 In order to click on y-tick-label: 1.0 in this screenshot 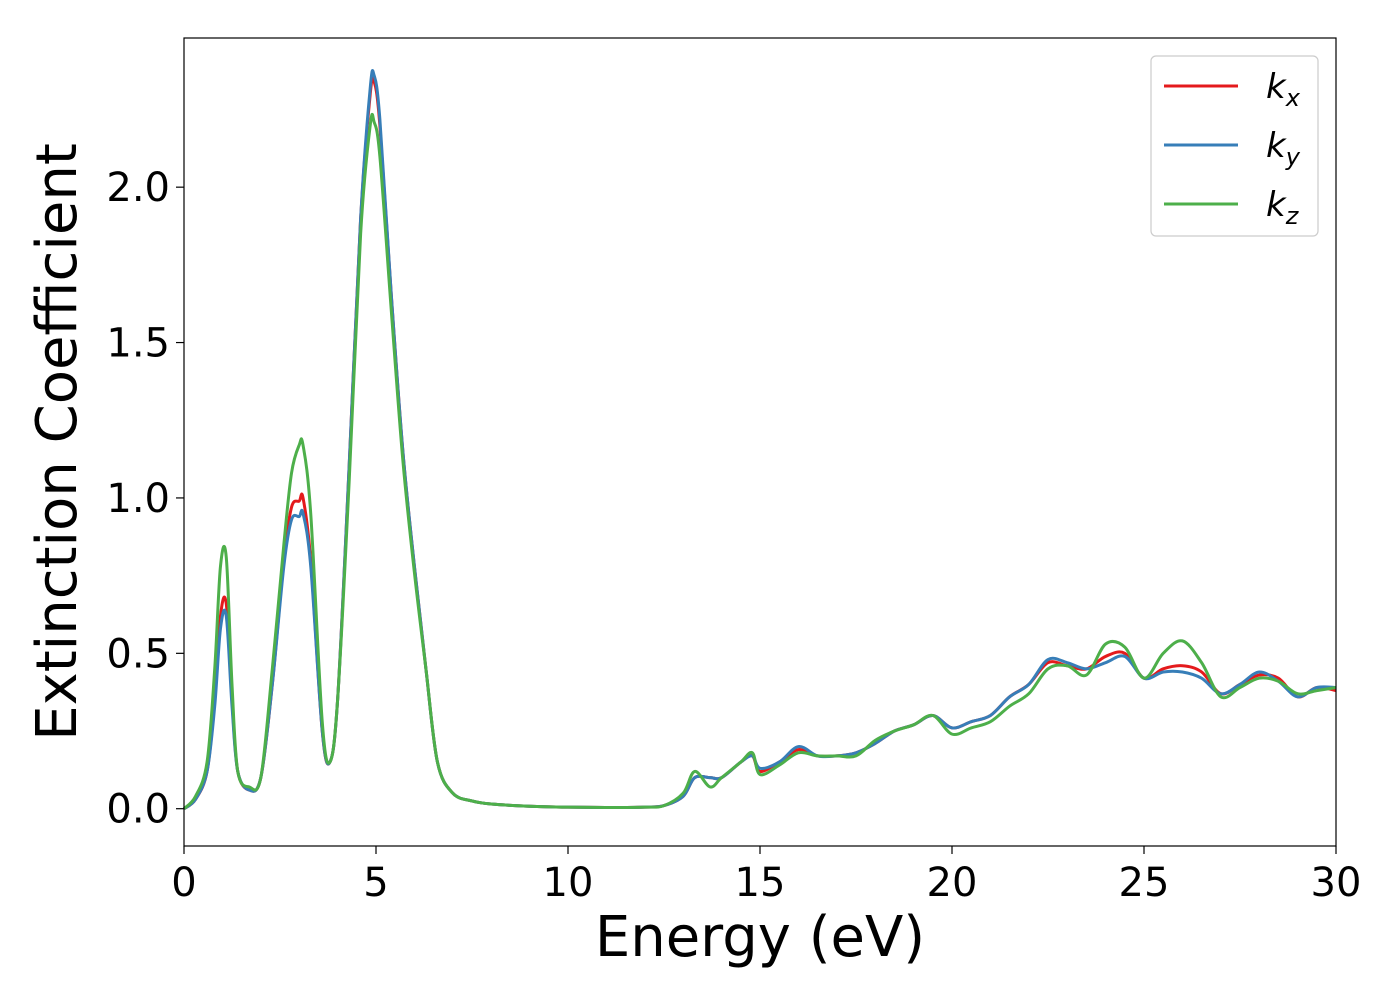, I will do `click(138, 499)`.